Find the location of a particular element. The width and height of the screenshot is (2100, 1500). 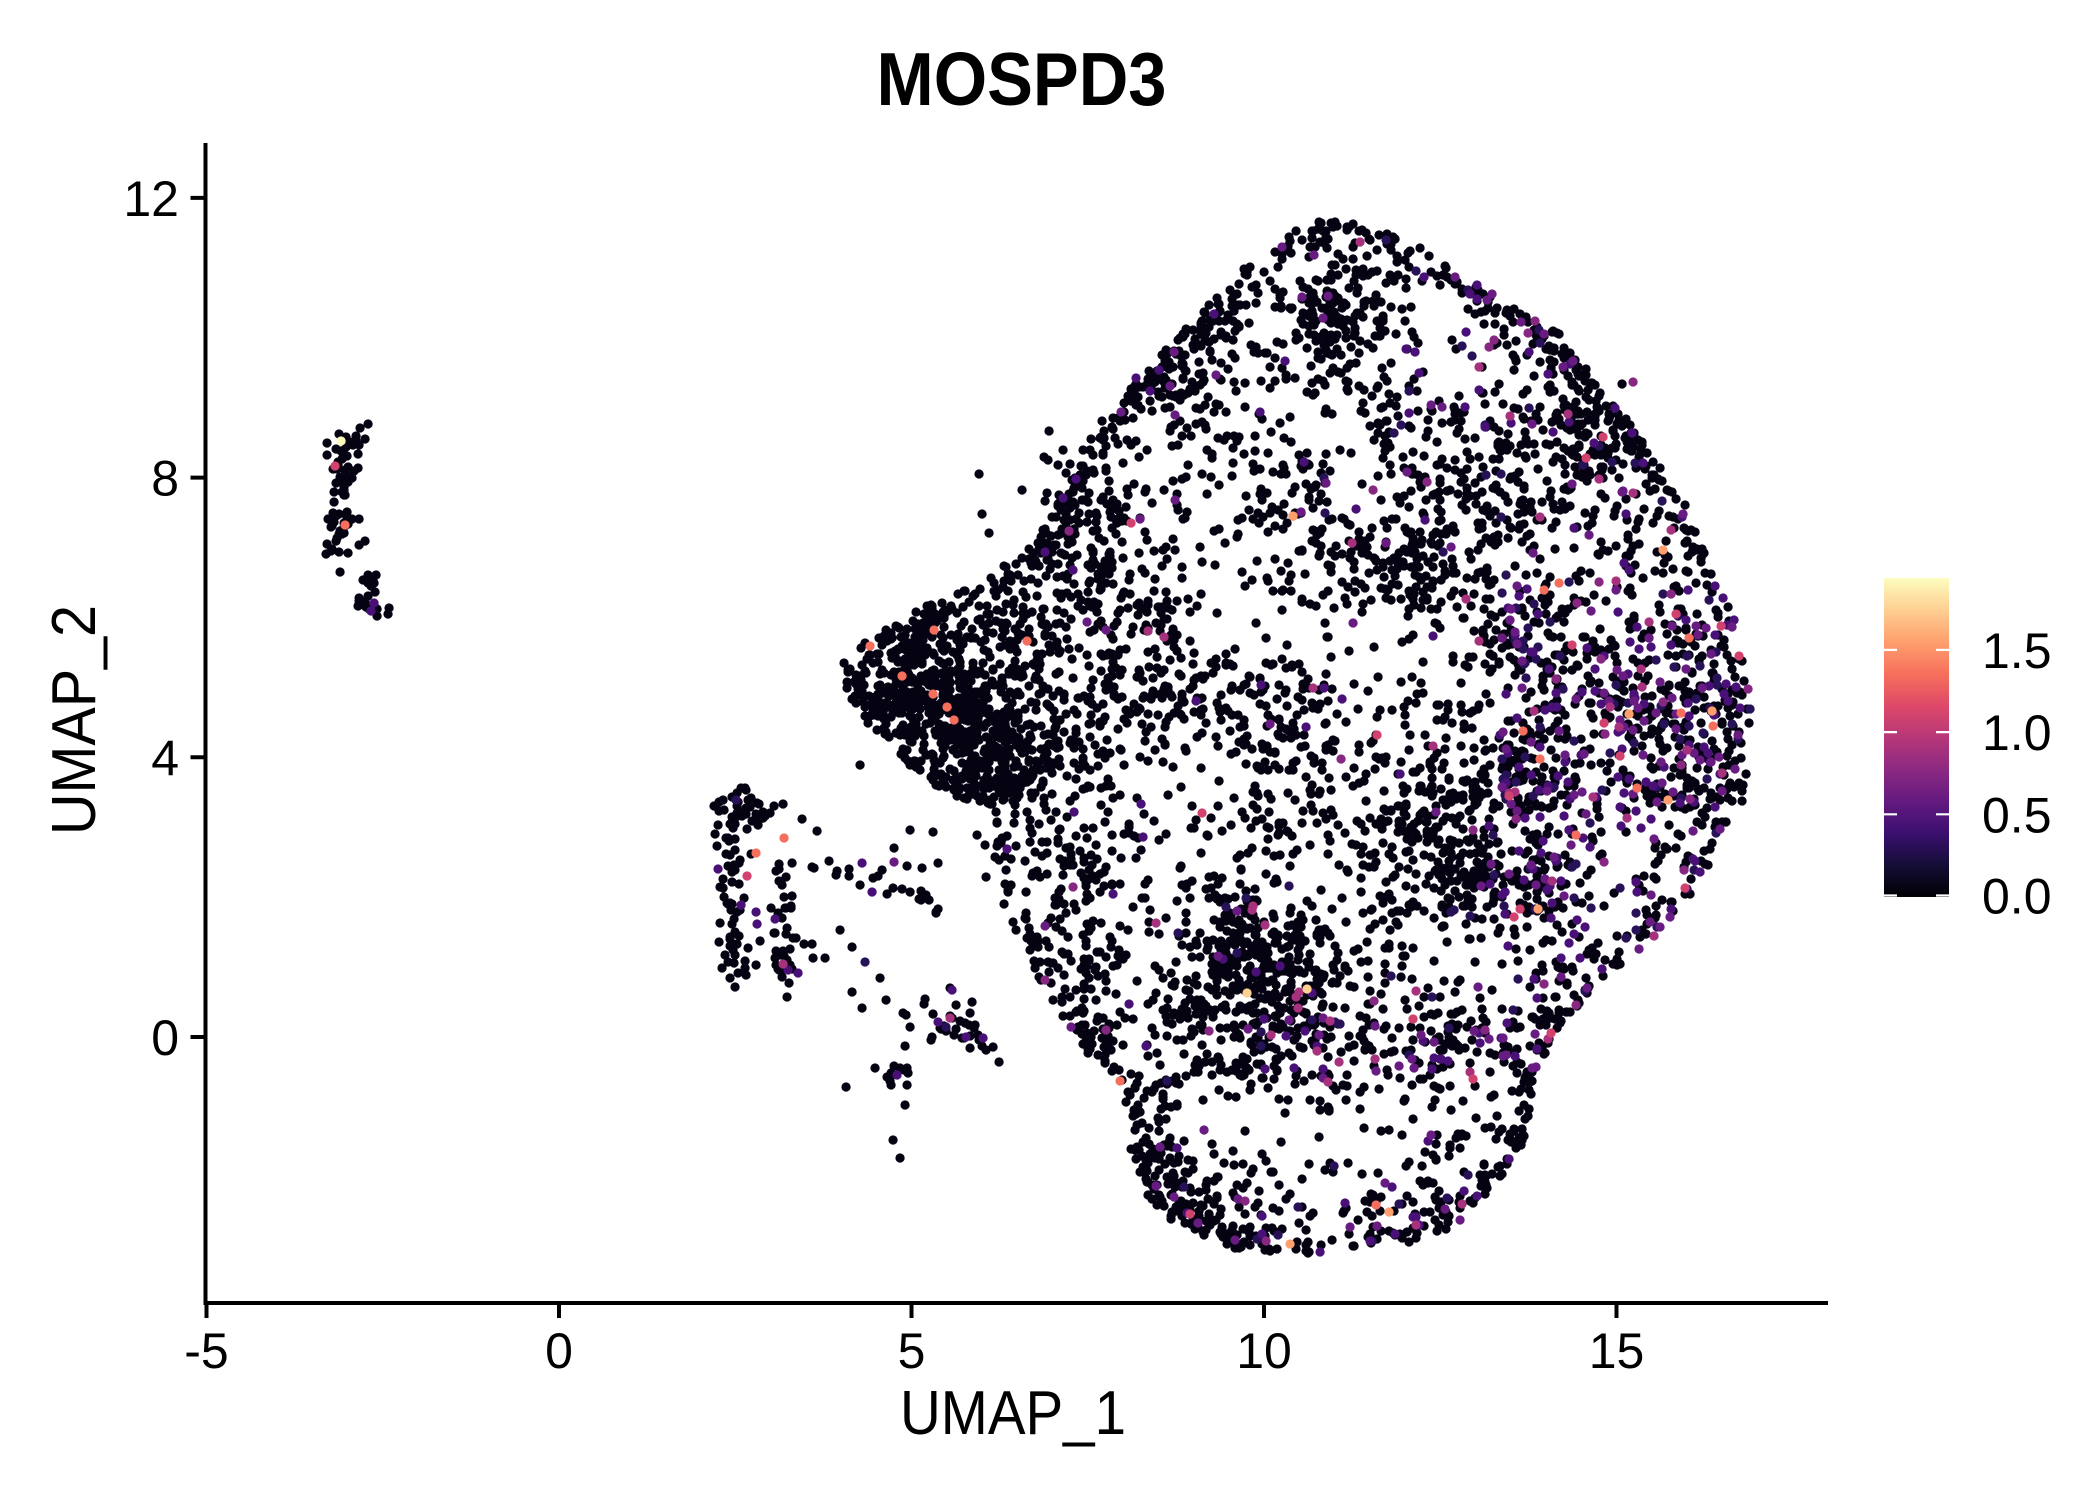

svg-text: 15 is located at coordinates (1617, 1351).